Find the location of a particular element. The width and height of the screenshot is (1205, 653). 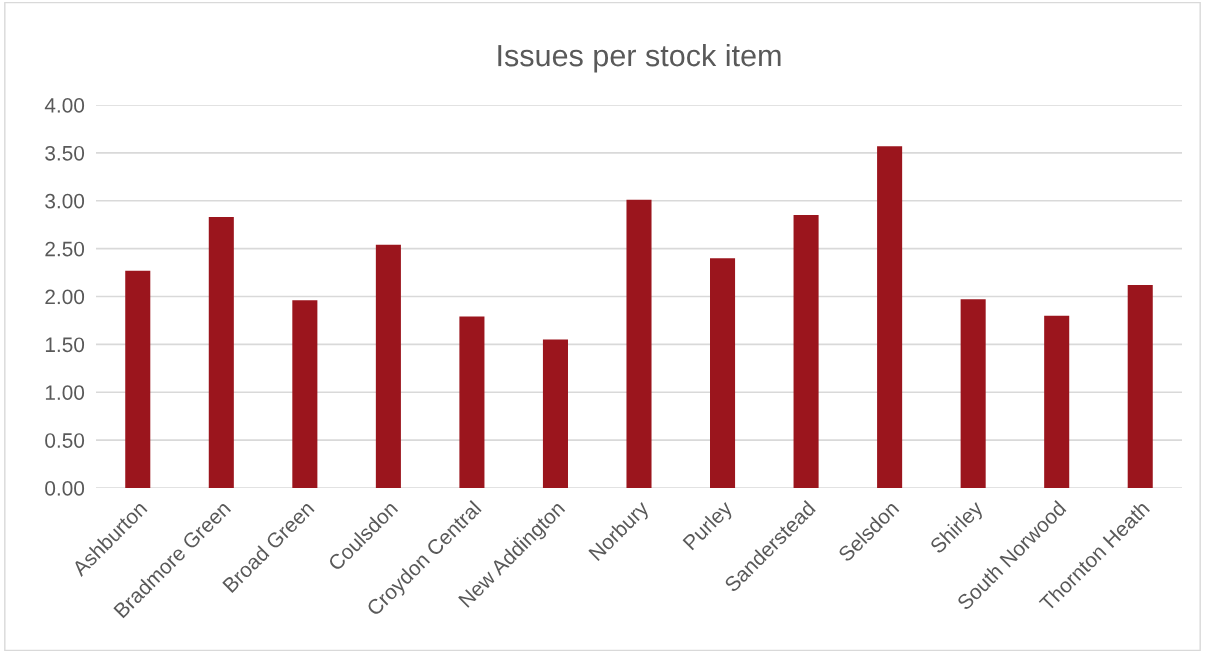

y-tick-label: 2.50 is located at coordinates (65, 249).